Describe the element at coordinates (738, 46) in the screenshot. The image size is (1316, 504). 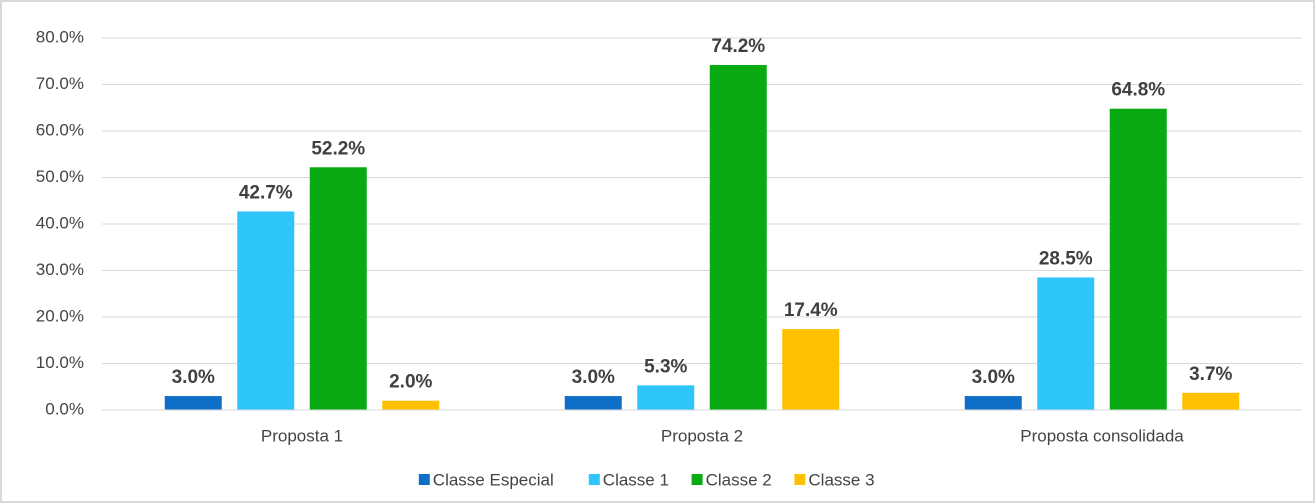
I see `value-label: 74.2%` at that location.